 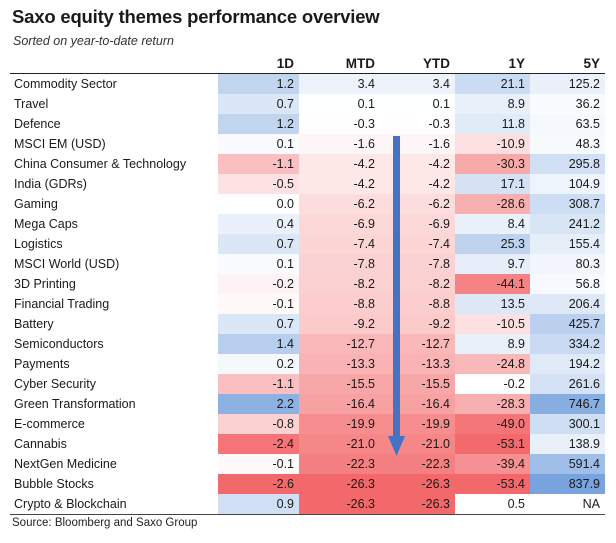 I want to click on value-cell: 241.2, so click(x=567, y=224).